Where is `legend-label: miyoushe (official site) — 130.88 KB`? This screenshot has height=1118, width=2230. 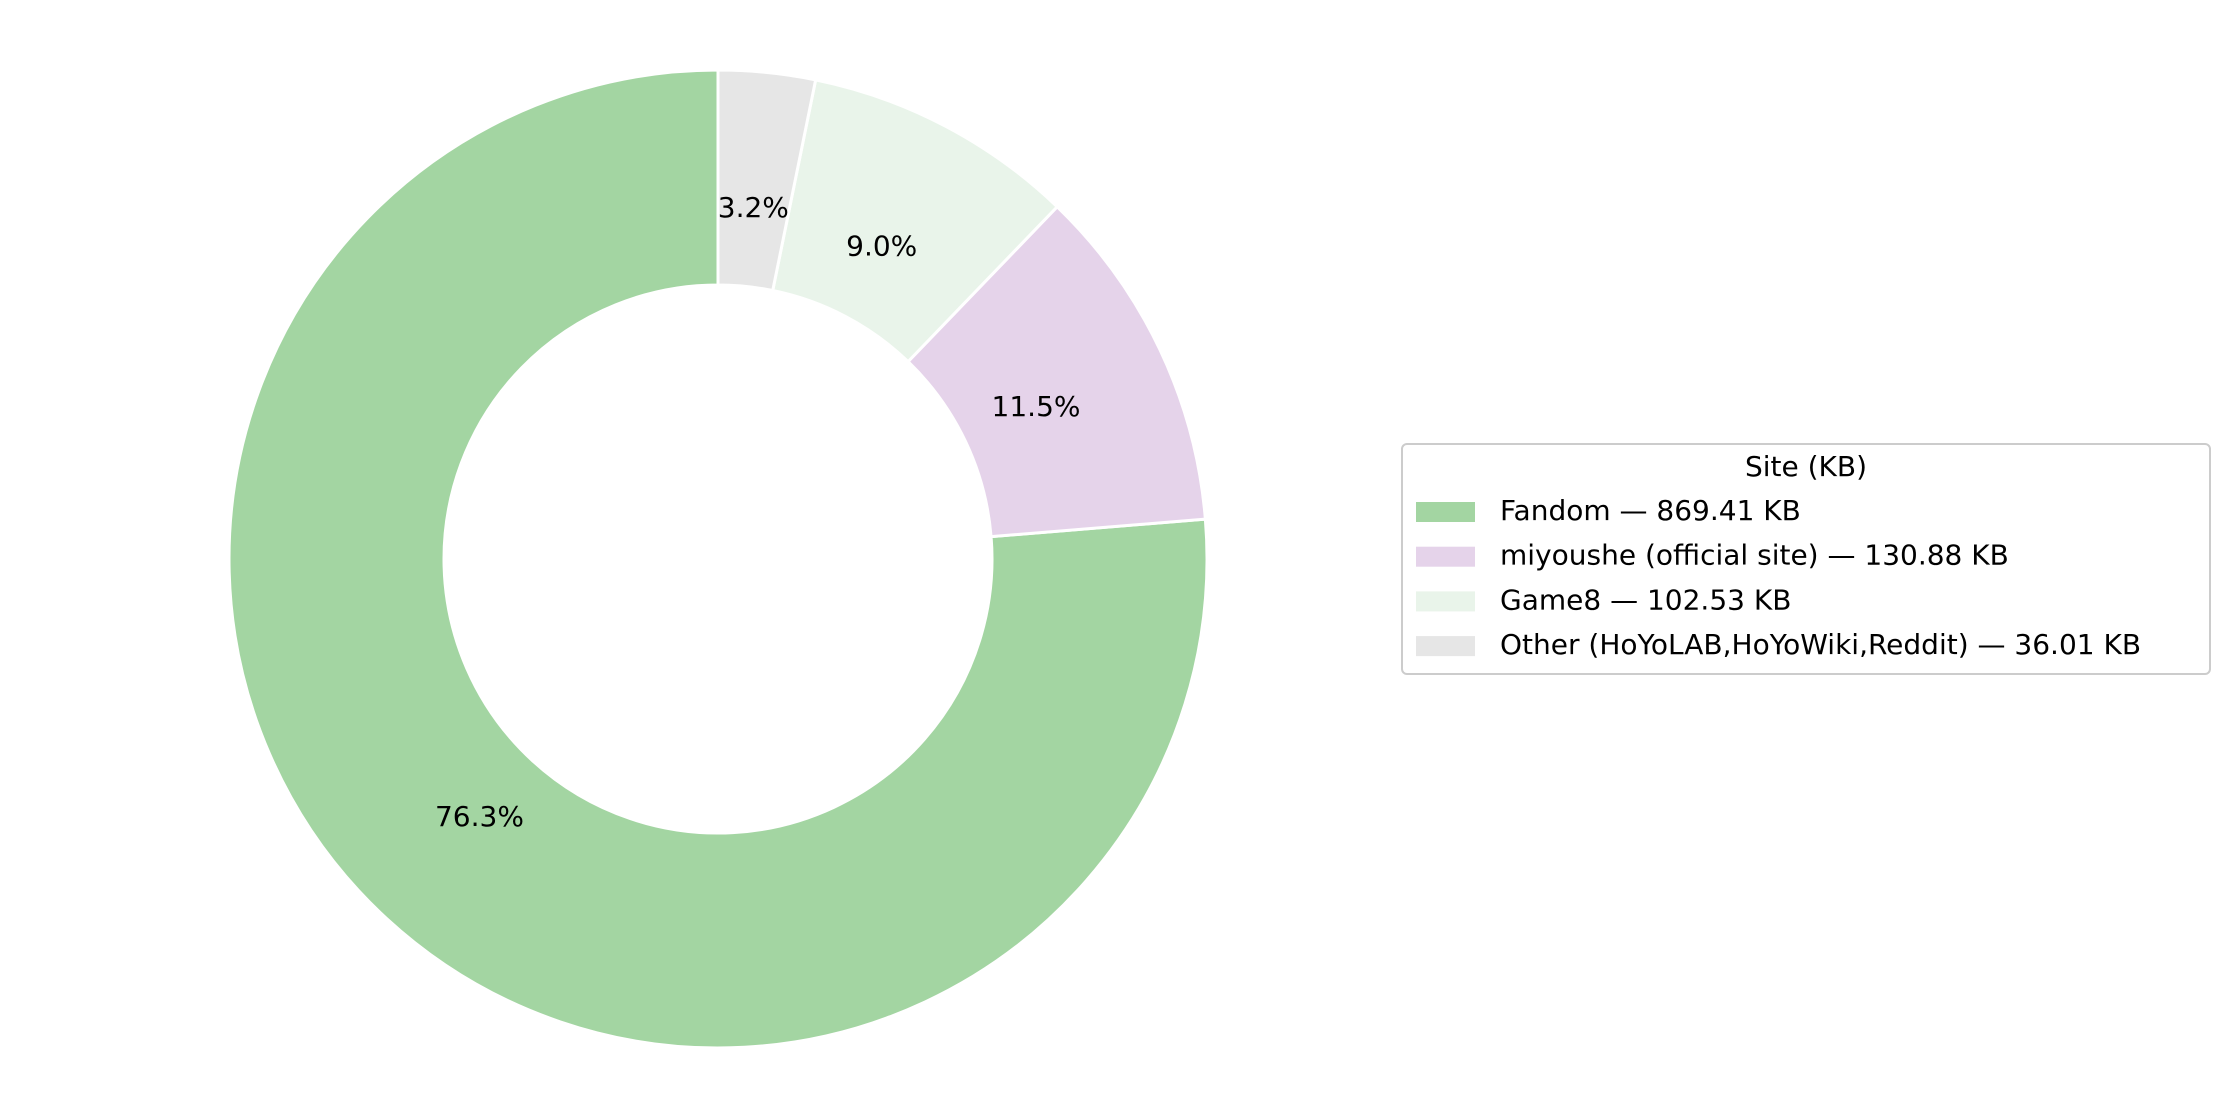
legend-label: miyoushe (official site) — 130.88 KB is located at coordinates (1754, 555).